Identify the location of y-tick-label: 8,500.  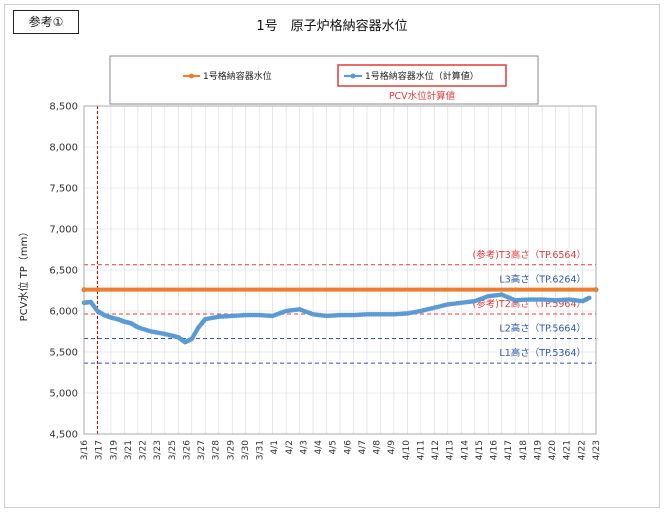
(63, 107).